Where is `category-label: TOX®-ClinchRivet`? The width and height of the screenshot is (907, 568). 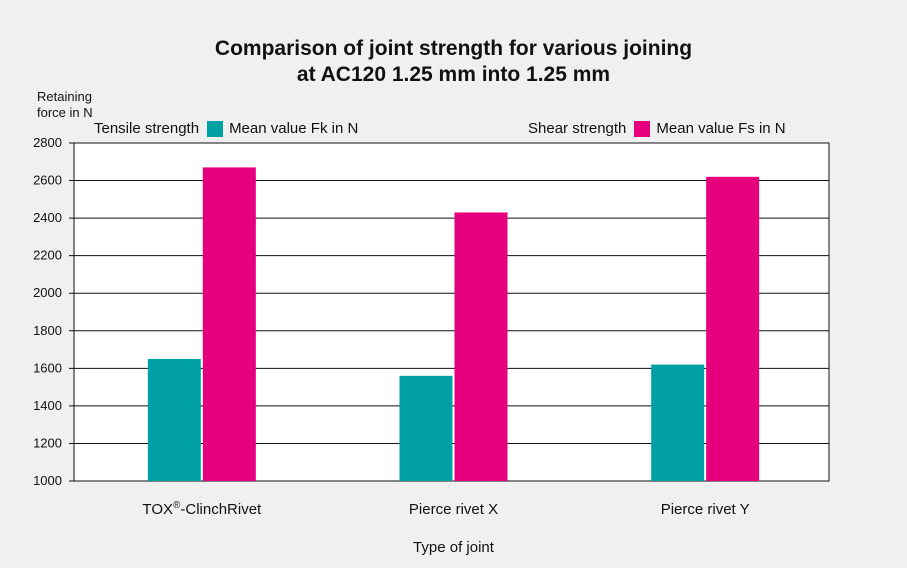
category-label: TOX®-ClinchRivet is located at coordinates (202, 509).